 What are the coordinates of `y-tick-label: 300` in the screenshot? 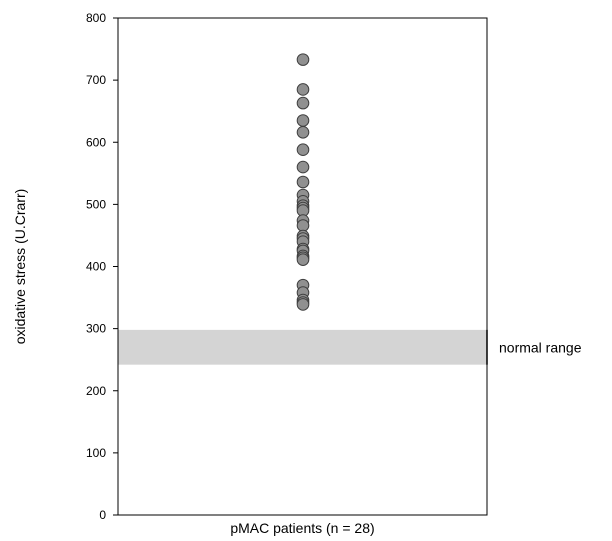 It's located at (96, 329).